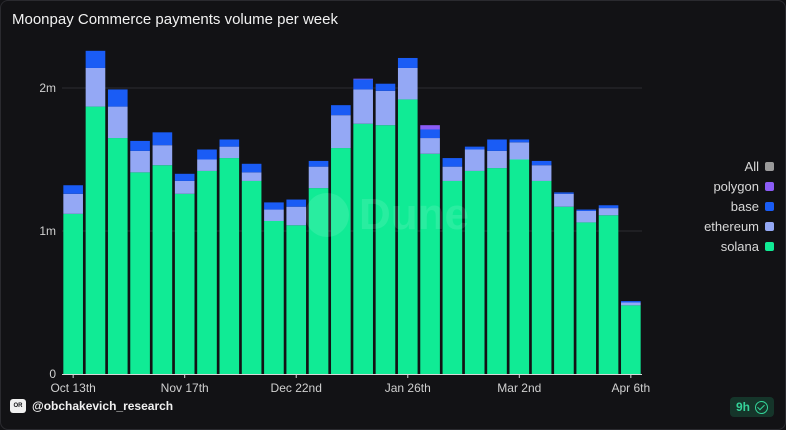 This screenshot has width=786, height=430. What do you see at coordinates (742, 407) in the screenshot?
I see `refresh-age: 9h` at bounding box center [742, 407].